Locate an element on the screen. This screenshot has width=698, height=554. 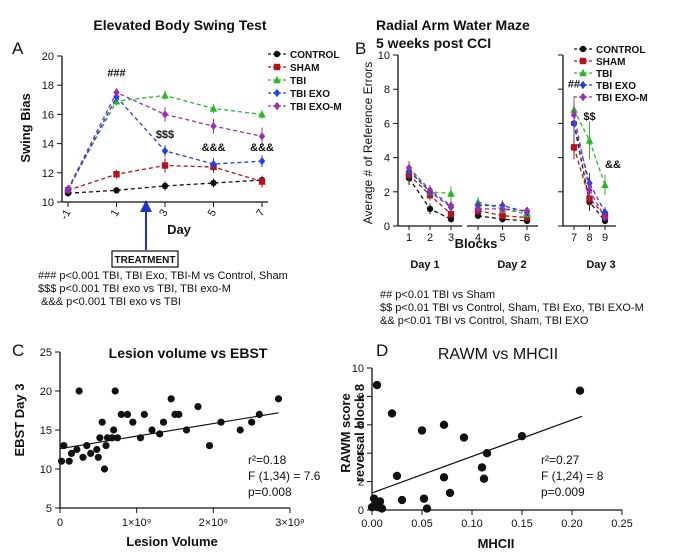
panel-a-x-tick-label: -1 is located at coordinates (65, 215).